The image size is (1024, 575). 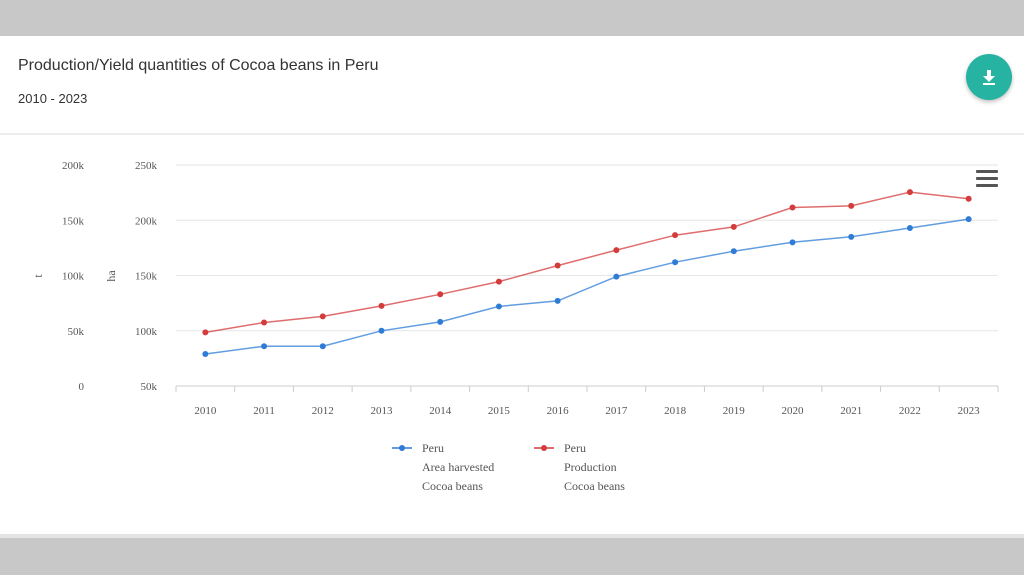 I want to click on legend-label-production: Production, so click(x=590, y=467).